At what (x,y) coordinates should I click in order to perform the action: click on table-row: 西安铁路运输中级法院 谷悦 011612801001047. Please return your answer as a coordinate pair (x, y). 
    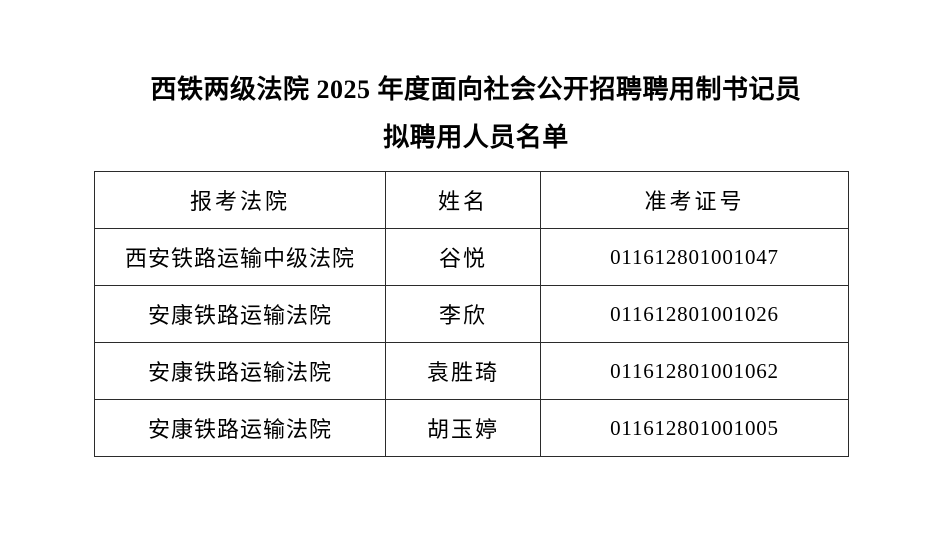
    Looking at the image, I should click on (471, 257).